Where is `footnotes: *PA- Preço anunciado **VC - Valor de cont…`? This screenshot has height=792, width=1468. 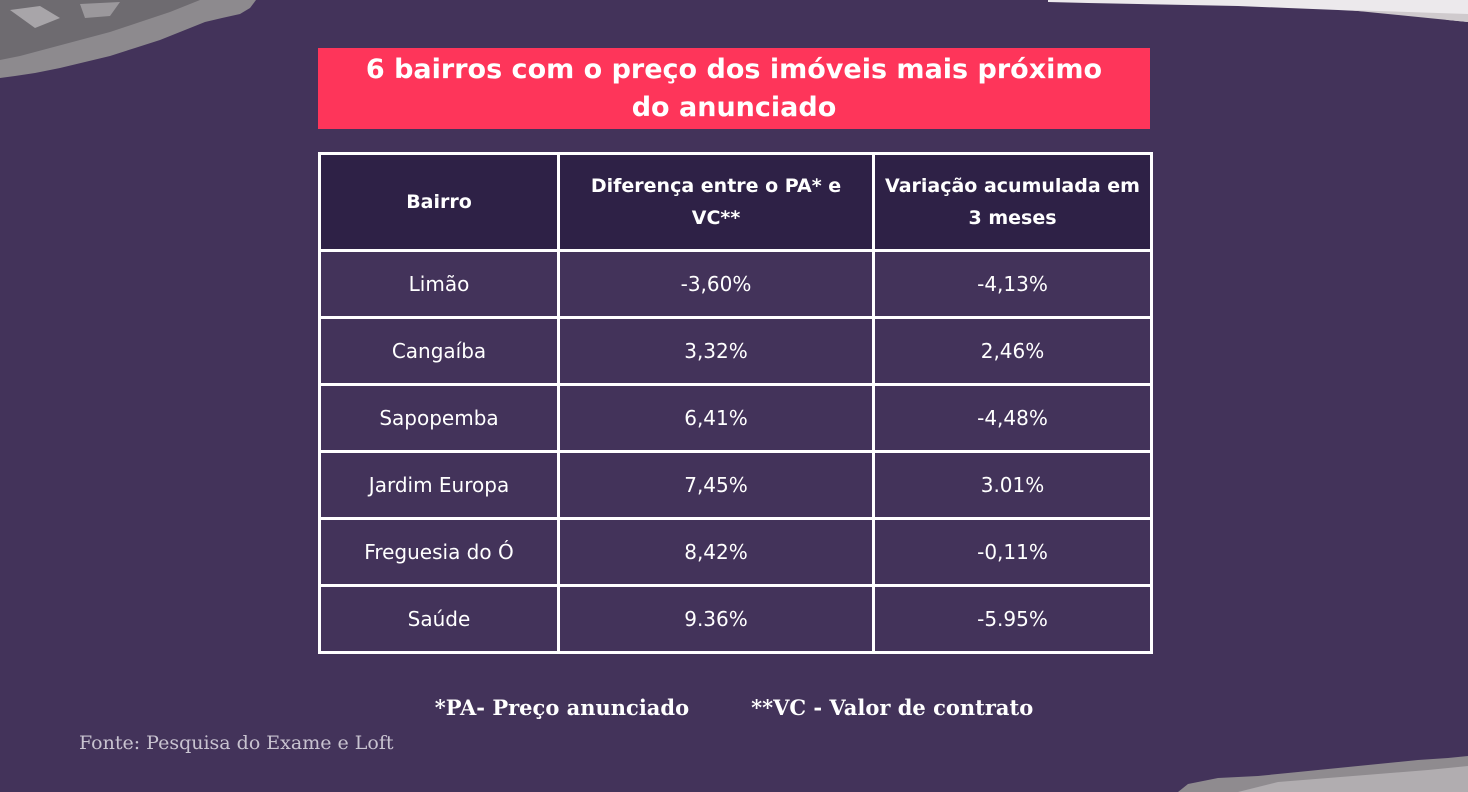
footnotes: *PA- Preço anunciado **VC - Valor de cont… is located at coordinates (734, 708).